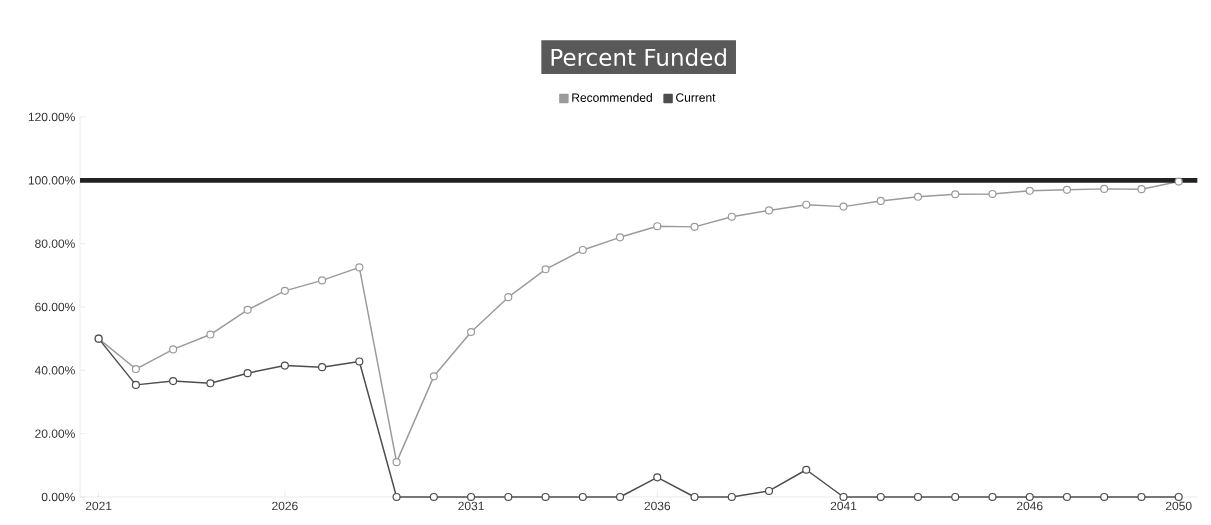  What do you see at coordinates (58, 497) in the screenshot?
I see `y-tick-label: 0.00%` at bounding box center [58, 497].